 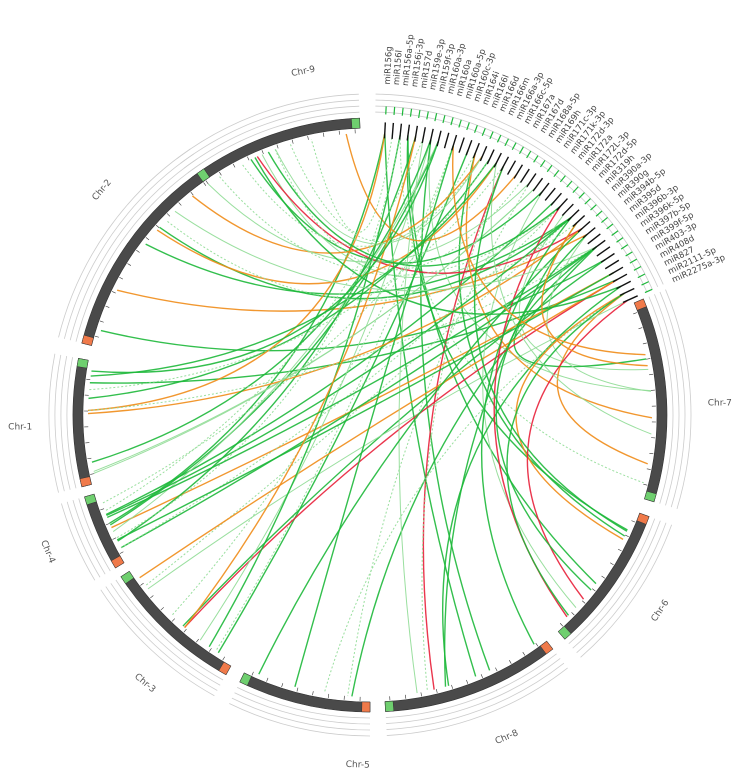 What do you see at coordinates (507, 737) in the screenshot?
I see `chromosome-label: Chr-8` at bounding box center [507, 737].